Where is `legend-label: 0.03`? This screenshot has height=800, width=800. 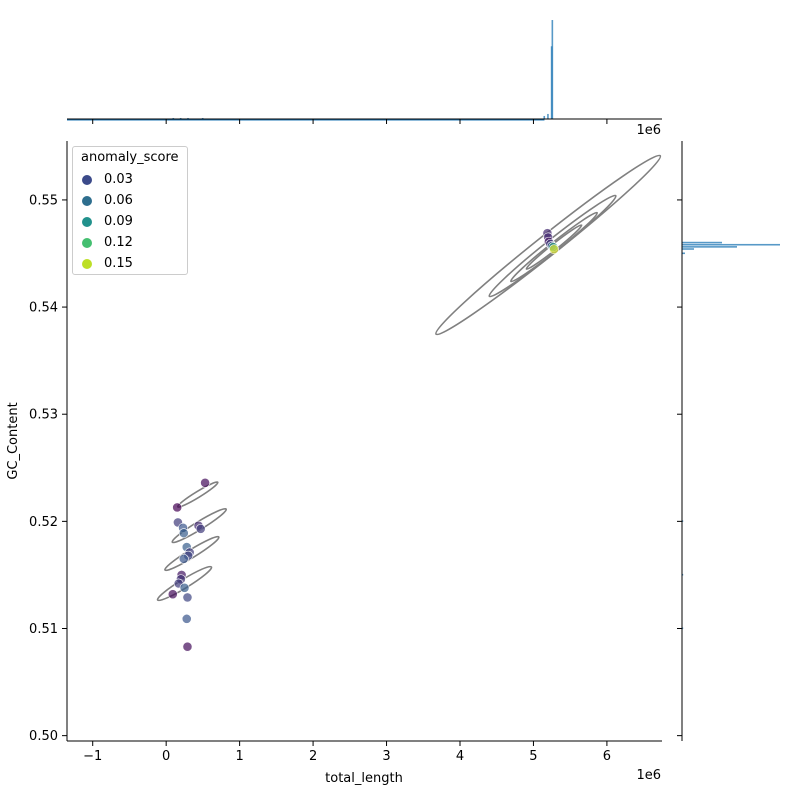 legend-label: 0.03 is located at coordinates (118, 179).